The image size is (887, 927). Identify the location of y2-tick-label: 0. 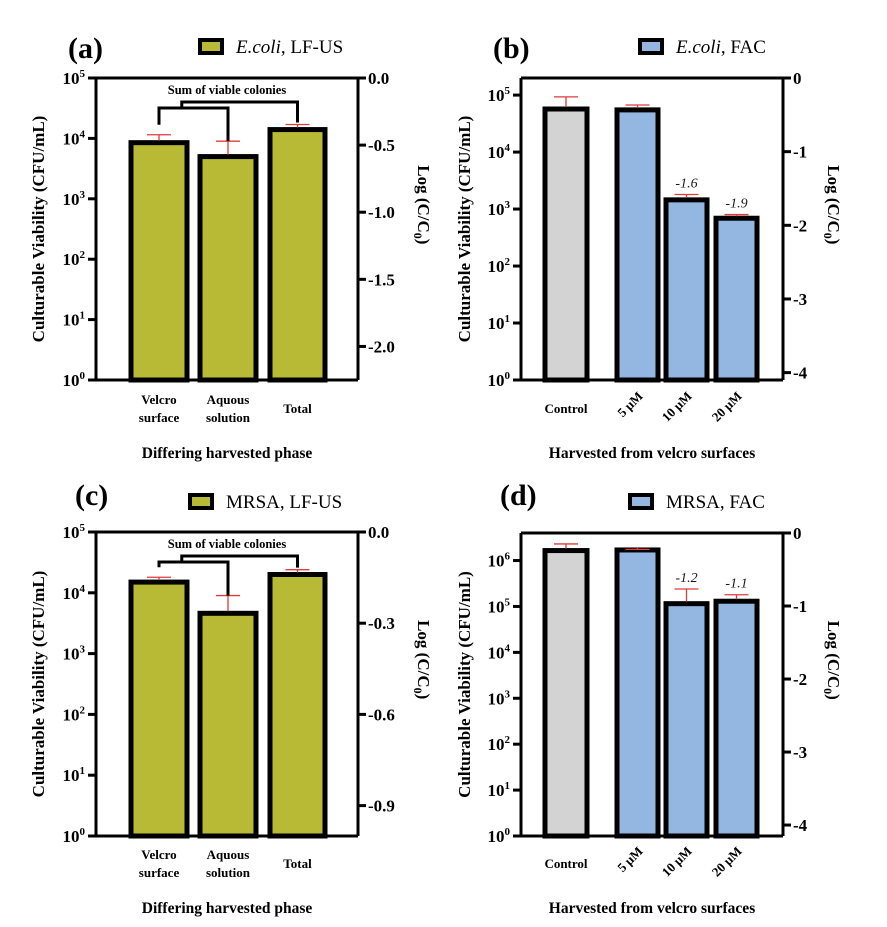
(797, 78).